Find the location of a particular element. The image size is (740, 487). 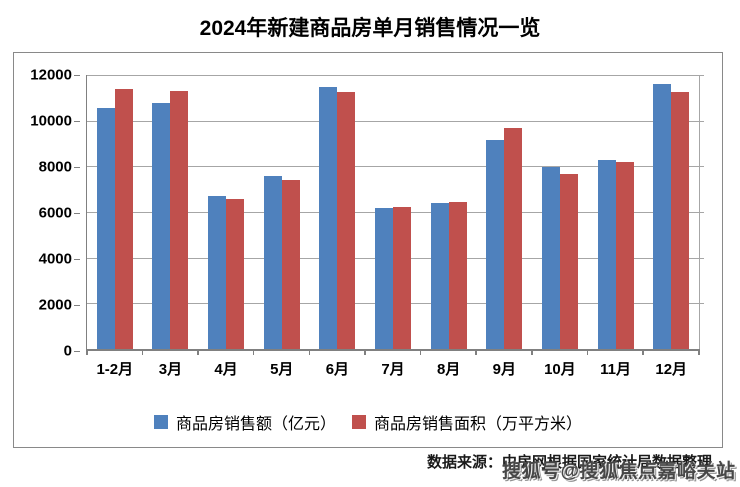

y-tick-label: 10000 is located at coordinates (51, 121).